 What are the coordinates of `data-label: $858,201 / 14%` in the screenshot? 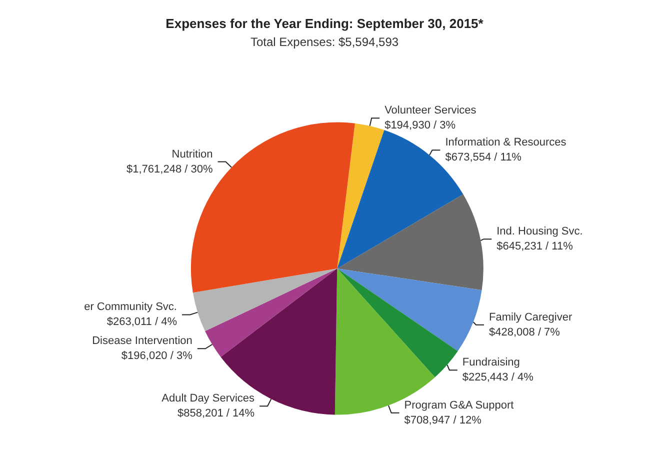 It's located at (216, 414).